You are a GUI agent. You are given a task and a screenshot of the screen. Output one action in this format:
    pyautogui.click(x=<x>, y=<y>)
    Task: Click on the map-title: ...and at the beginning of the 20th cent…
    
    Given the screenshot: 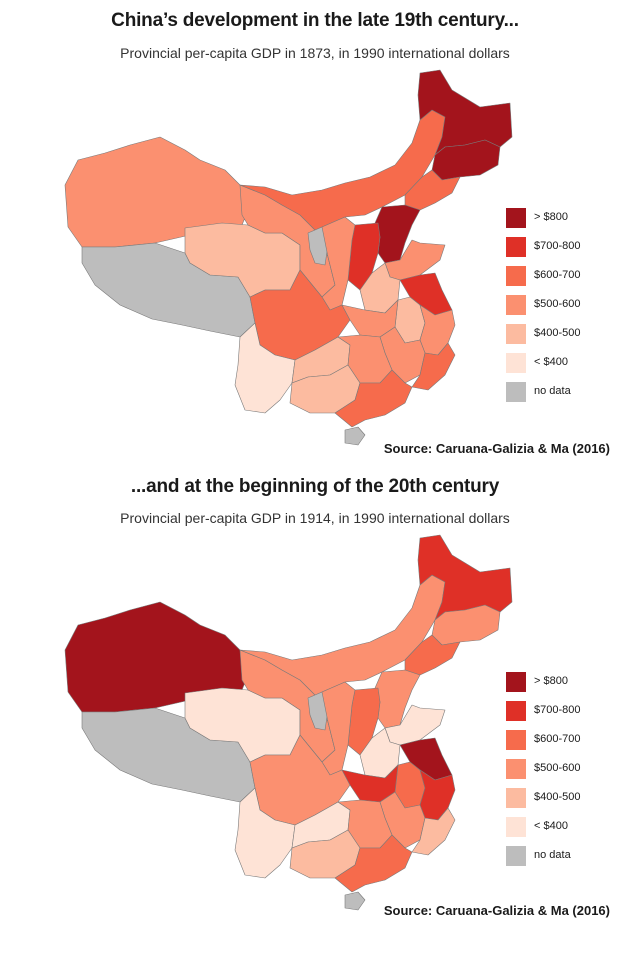 What is the action you would take?
    pyautogui.click(x=315, y=486)
    